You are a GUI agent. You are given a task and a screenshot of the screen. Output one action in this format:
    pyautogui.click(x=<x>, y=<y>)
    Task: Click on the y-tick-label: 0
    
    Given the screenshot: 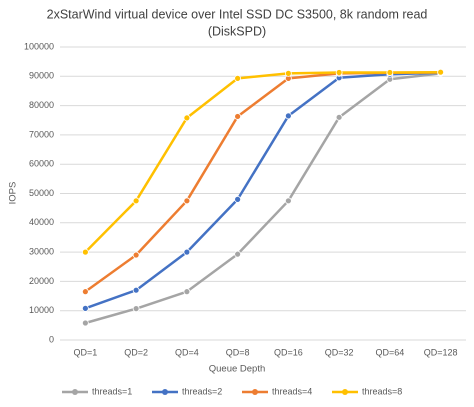 What is the action you would take?
    pyautogui.click(x=51, y=339)
    